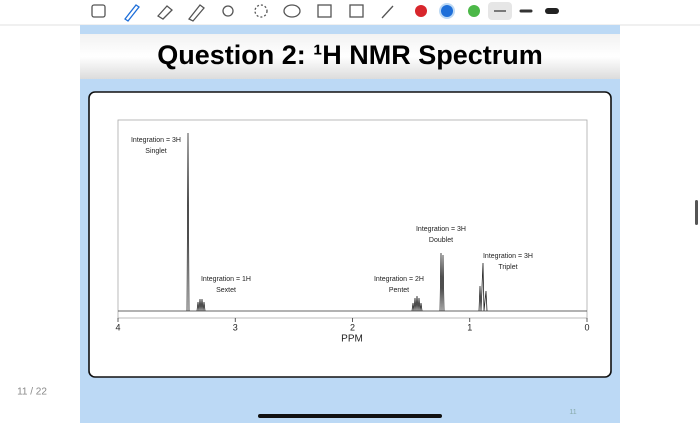 The image size is (700, 428). I want to click on home-indicator, so click(350, 416).